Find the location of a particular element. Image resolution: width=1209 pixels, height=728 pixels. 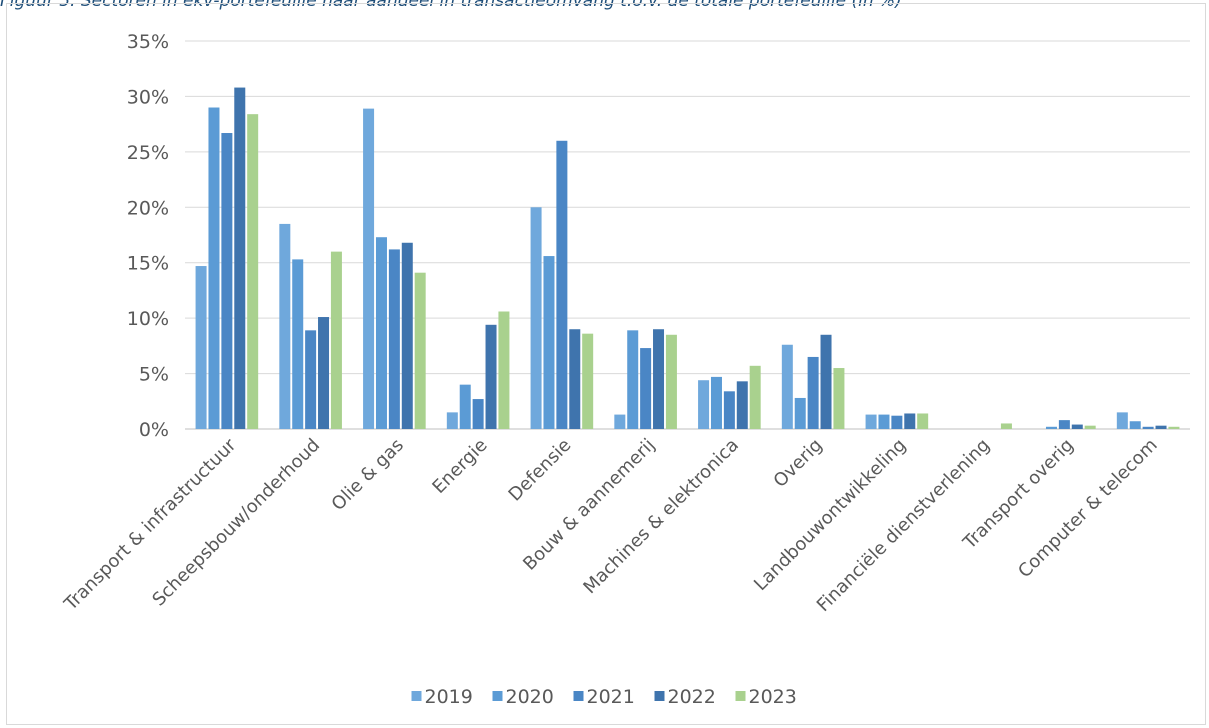

x-tick-label: Landbouwontwikkeling is located at coordinates (830, 515).